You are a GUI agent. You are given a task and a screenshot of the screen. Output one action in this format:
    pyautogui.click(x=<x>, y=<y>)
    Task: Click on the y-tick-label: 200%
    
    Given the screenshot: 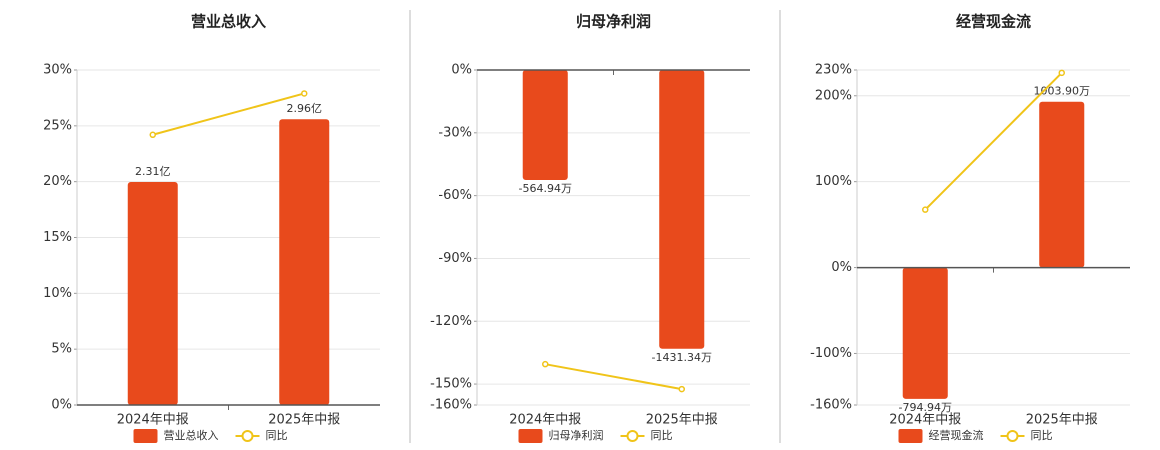 What is the action you would take?
    pyautogui.click(x=833, y=95)
    